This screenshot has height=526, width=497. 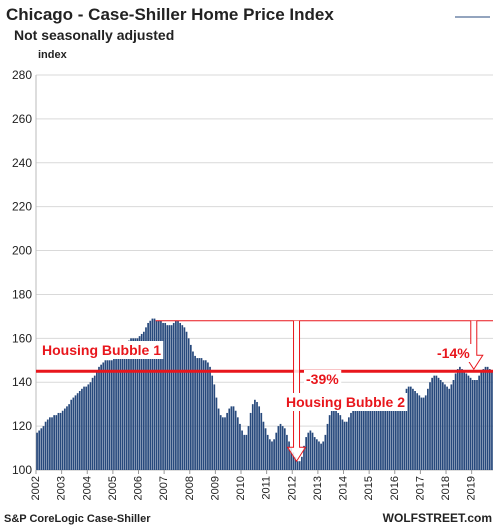 What do you see at coordinates (139, 488) in the screenshot?
I see `x-tick-label: 2006` at bounding box center [139, 488].